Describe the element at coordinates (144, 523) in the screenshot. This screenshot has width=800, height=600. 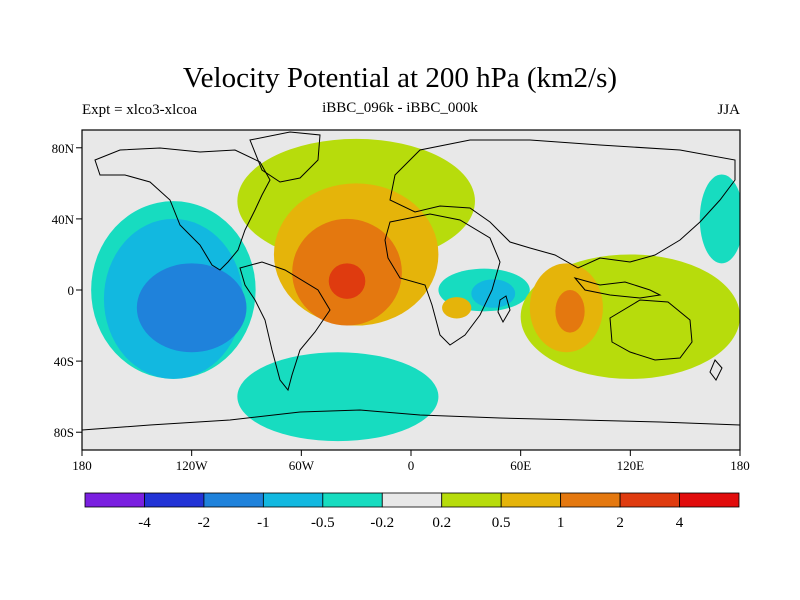
I see `colorbar-label: -4` at that location.